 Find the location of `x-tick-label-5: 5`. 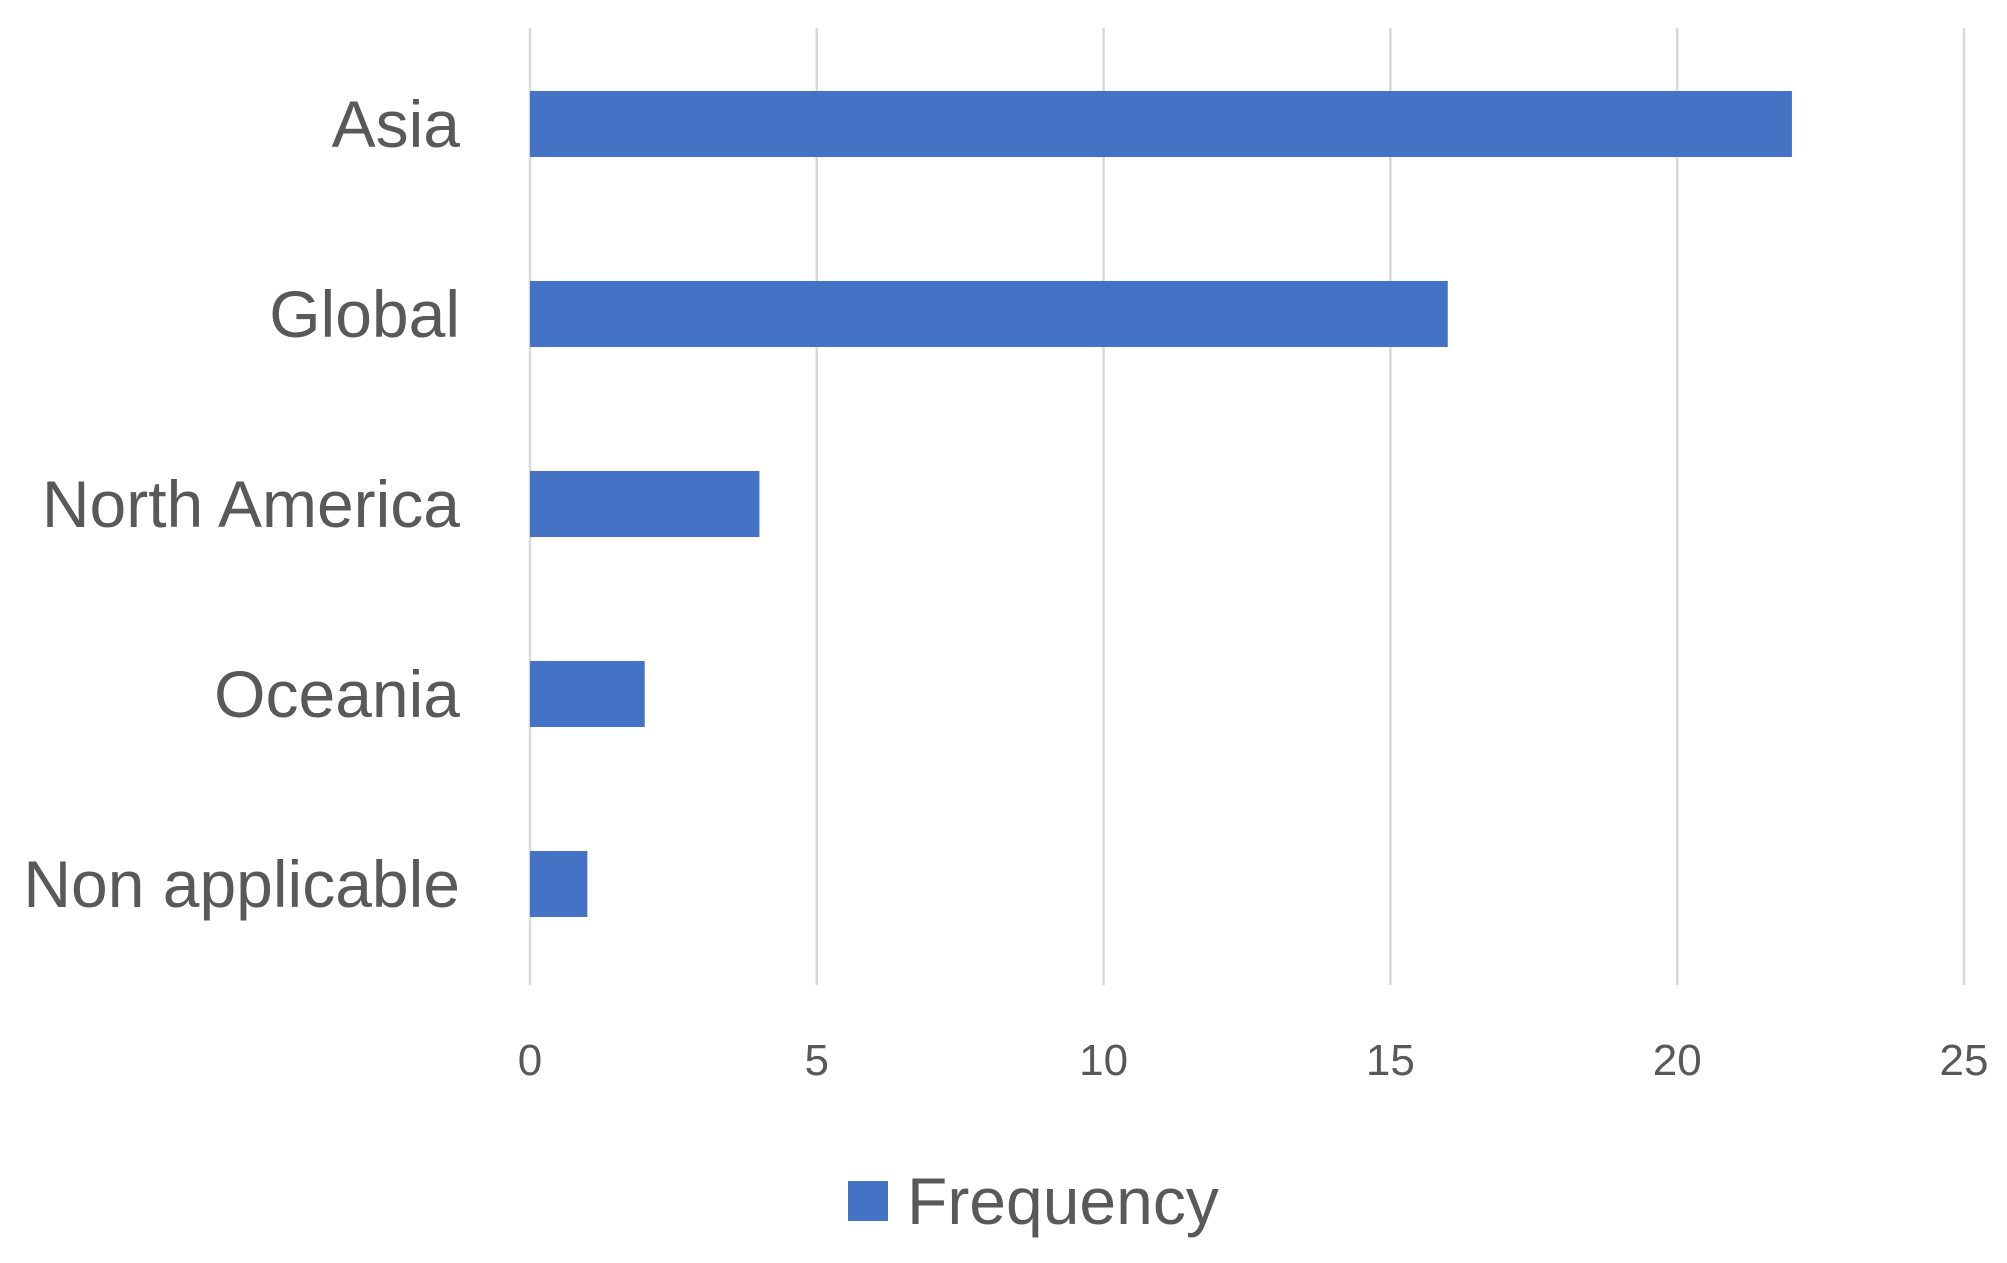

x-tick-label-5: 5 is located at coordinates (817, 1060).